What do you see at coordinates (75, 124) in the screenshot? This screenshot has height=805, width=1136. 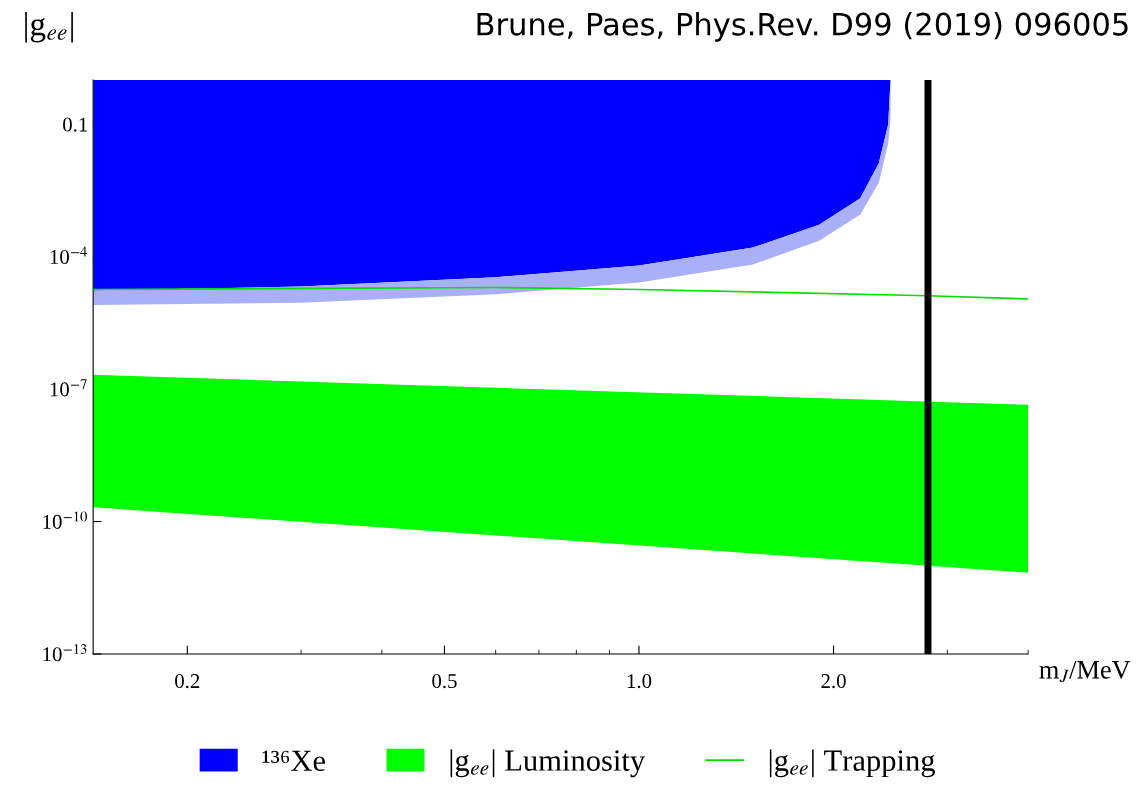 I see `y-tick-label: 0.1` at bounding box center [75, 124].